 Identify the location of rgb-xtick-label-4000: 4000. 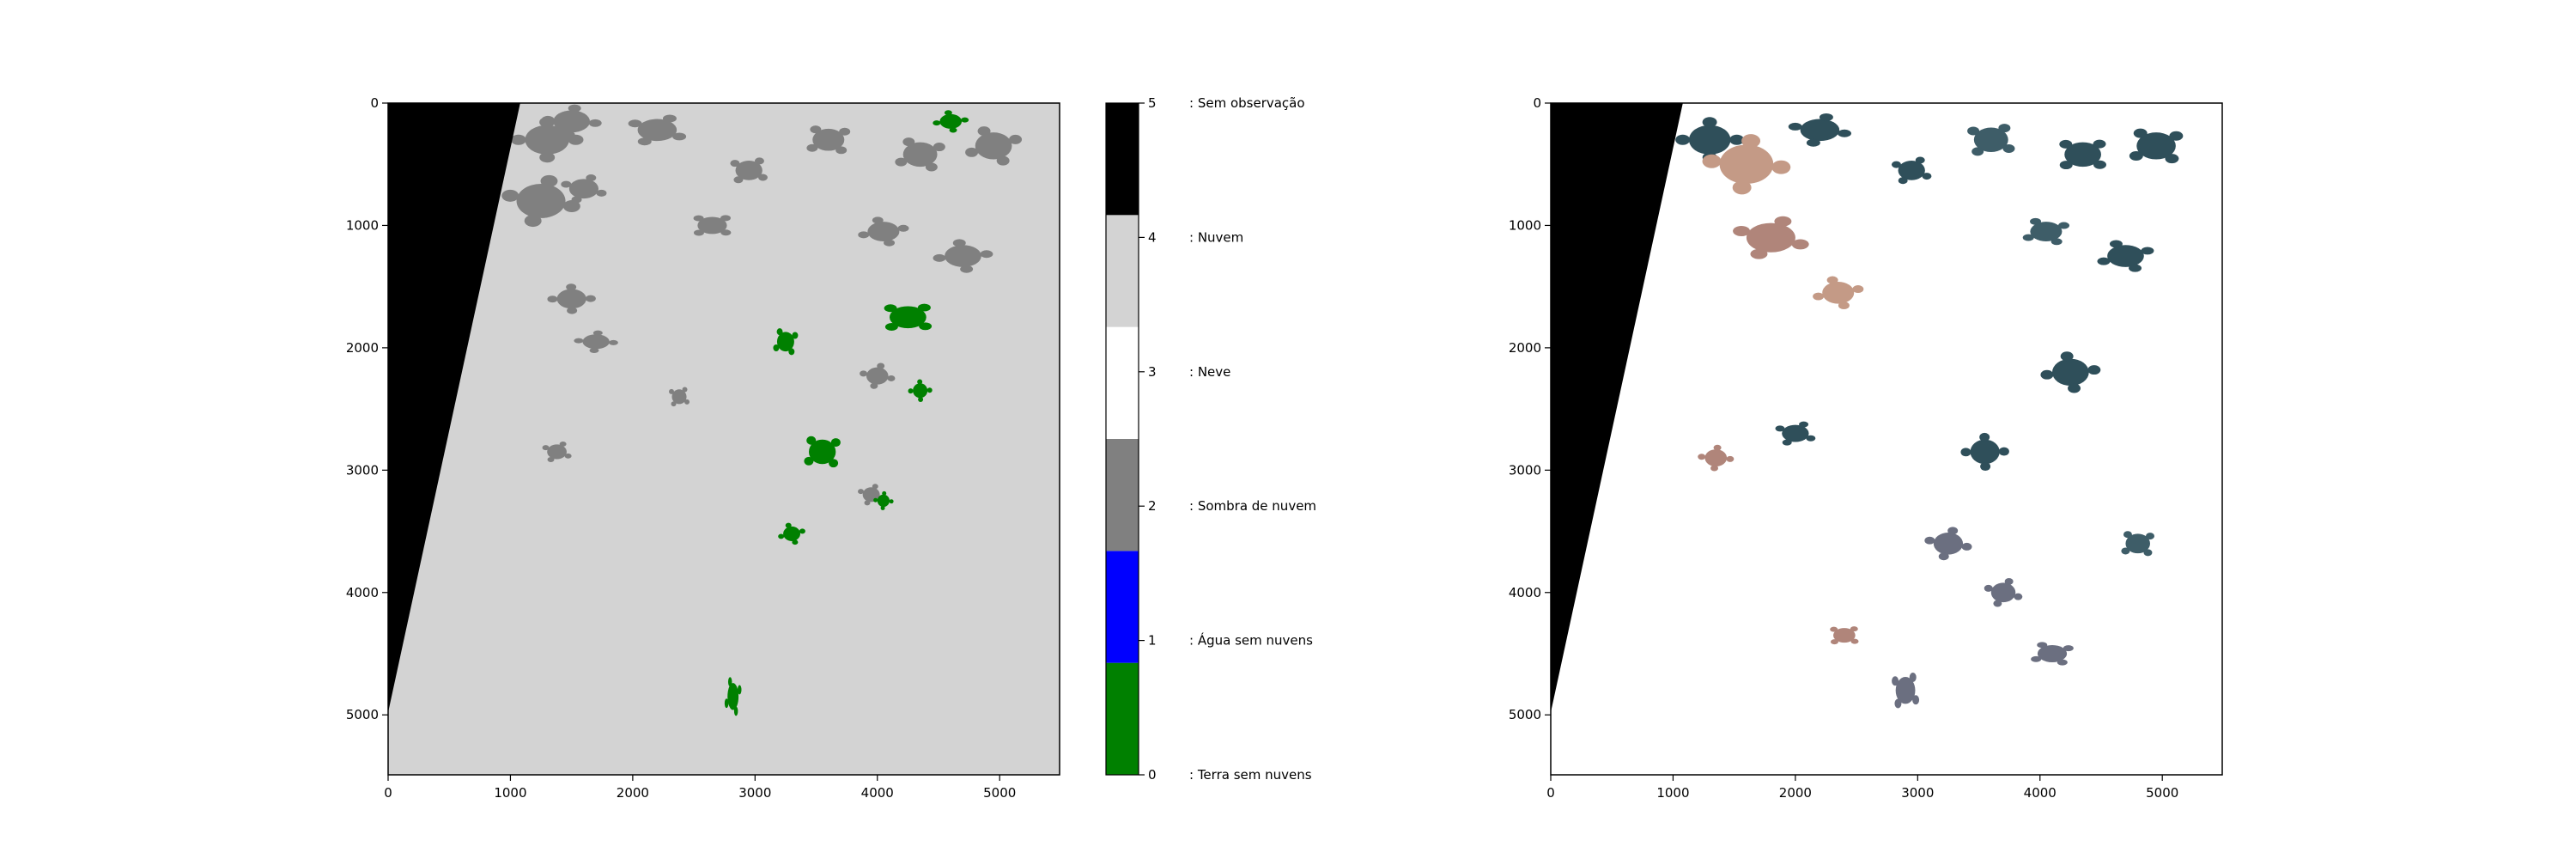
(2041, 793).